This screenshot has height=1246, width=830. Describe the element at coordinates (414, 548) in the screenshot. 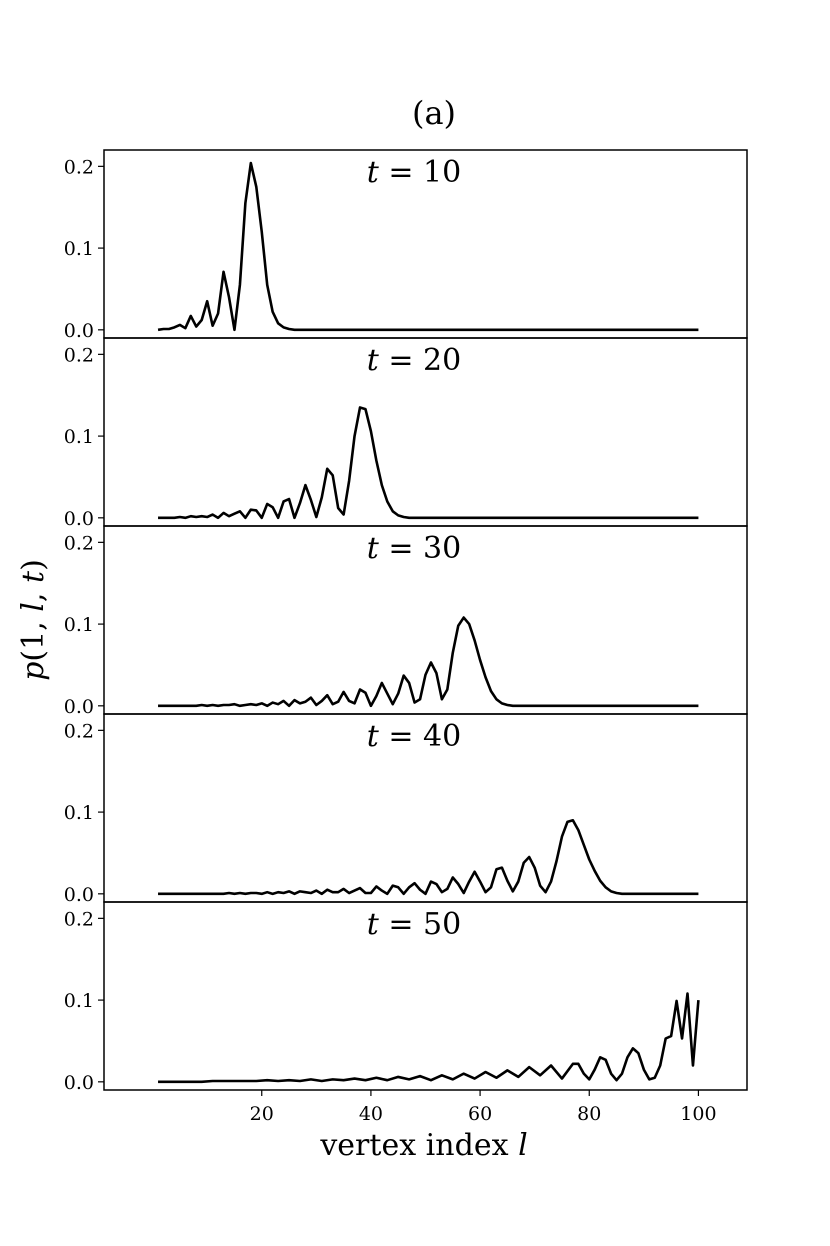

I see `panel-title: t = 30` at that location.